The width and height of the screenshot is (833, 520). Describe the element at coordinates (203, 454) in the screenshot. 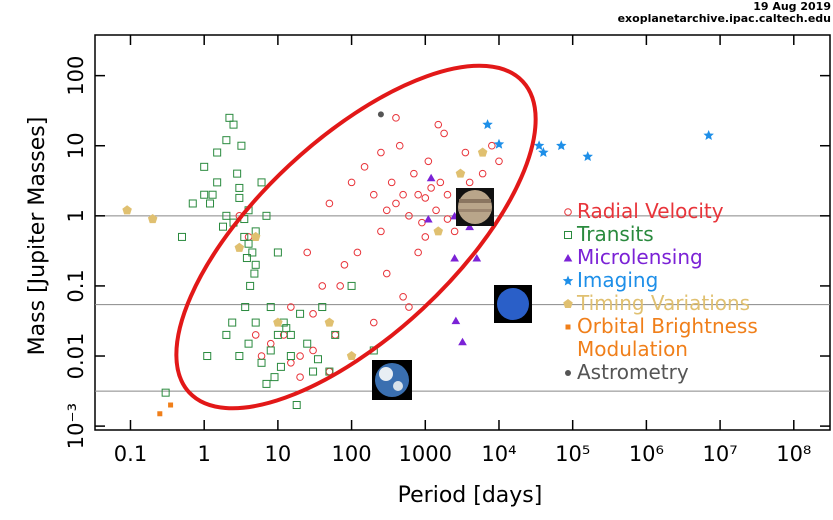

I see `x-tick-label: 1` at that location.